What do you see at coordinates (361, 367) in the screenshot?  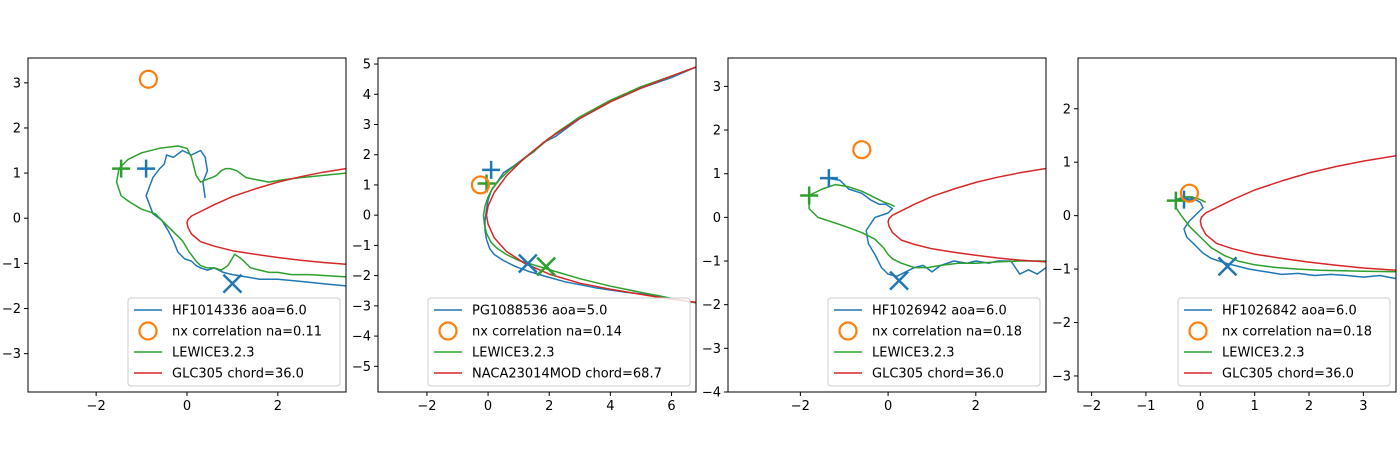 I see `y-tick-label: −5` at bounding box center [361, 367].